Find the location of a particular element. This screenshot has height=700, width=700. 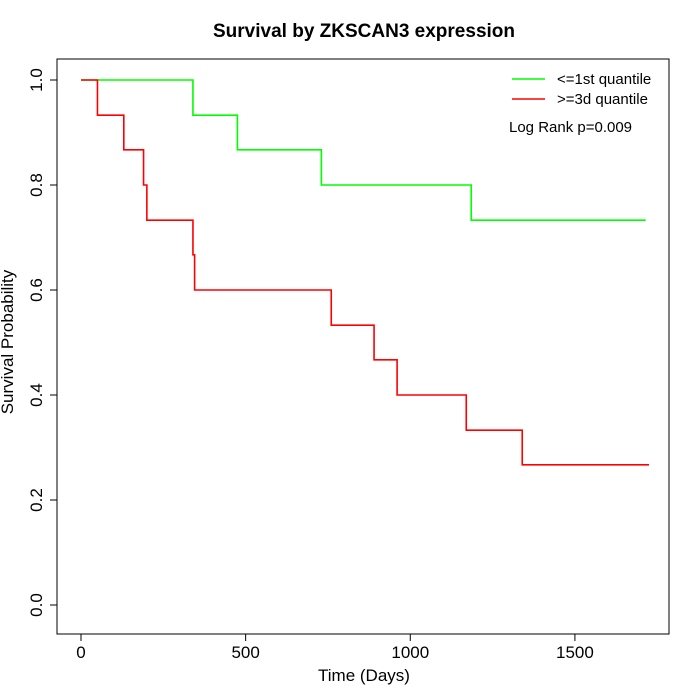

log-rank-annotation: Log Rank p=0.009 is located at coordinates (570, 127).